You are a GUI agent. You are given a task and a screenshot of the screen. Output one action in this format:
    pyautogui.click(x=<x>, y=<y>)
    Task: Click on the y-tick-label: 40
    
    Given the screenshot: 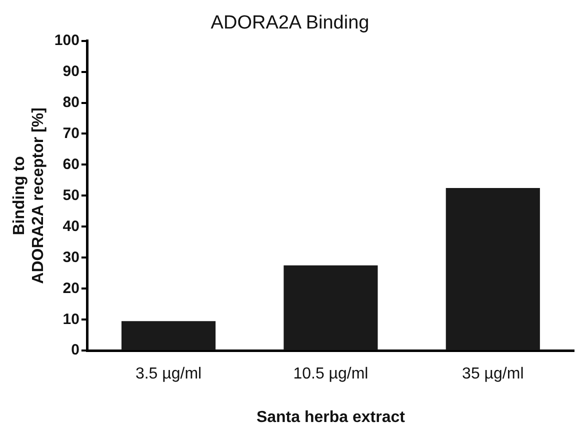 What is the action you would take?
    pyautogui.click(x=71, y=226)
    